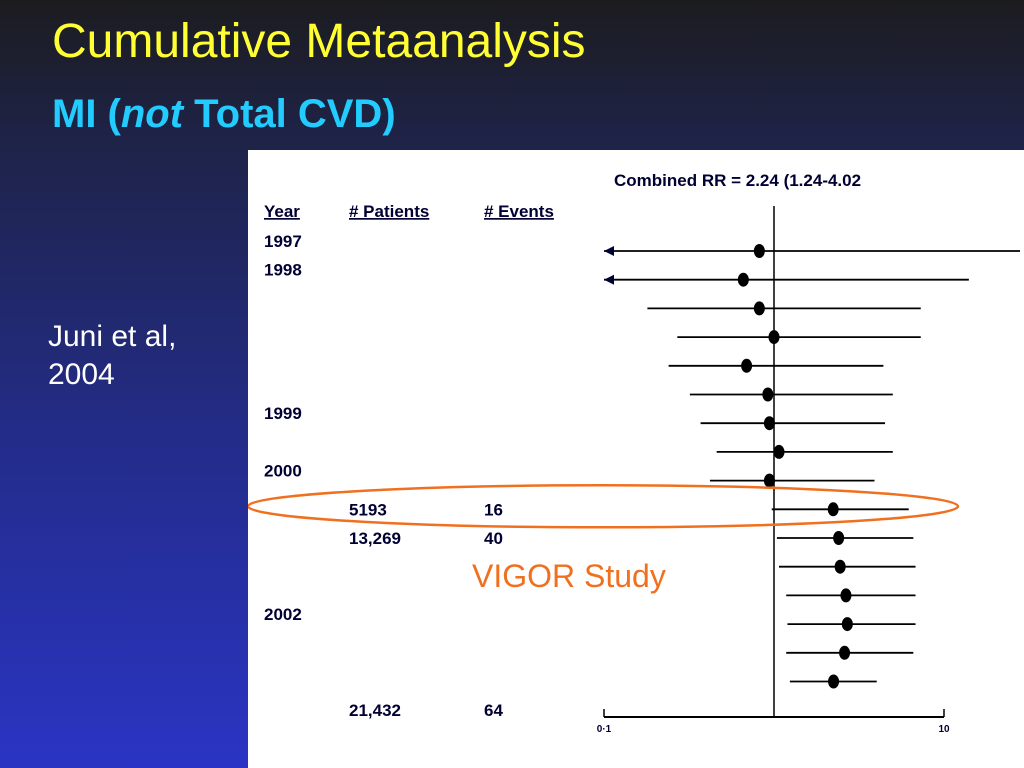 This screenshot has height=768, width=1024. Describe the element at coordinates (737, 180) in the screenshot. I see `combined-rr-label: Combined RR = 2.24 (1.24-4.02` at that location.